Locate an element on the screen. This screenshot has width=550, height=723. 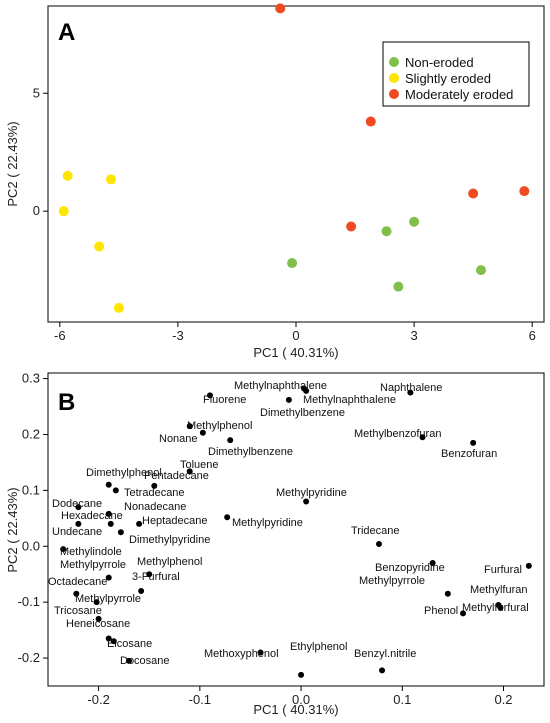
legend-label-slightly-eroded: Slightly eroded is located at coordinates (448, 78).